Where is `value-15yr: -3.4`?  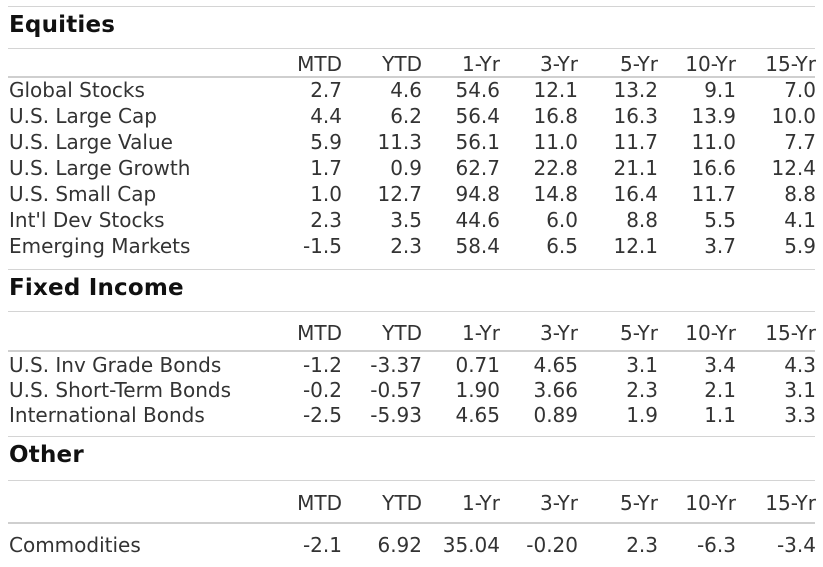 value-15yr: -3.4 is located at coordinates (796, 545).